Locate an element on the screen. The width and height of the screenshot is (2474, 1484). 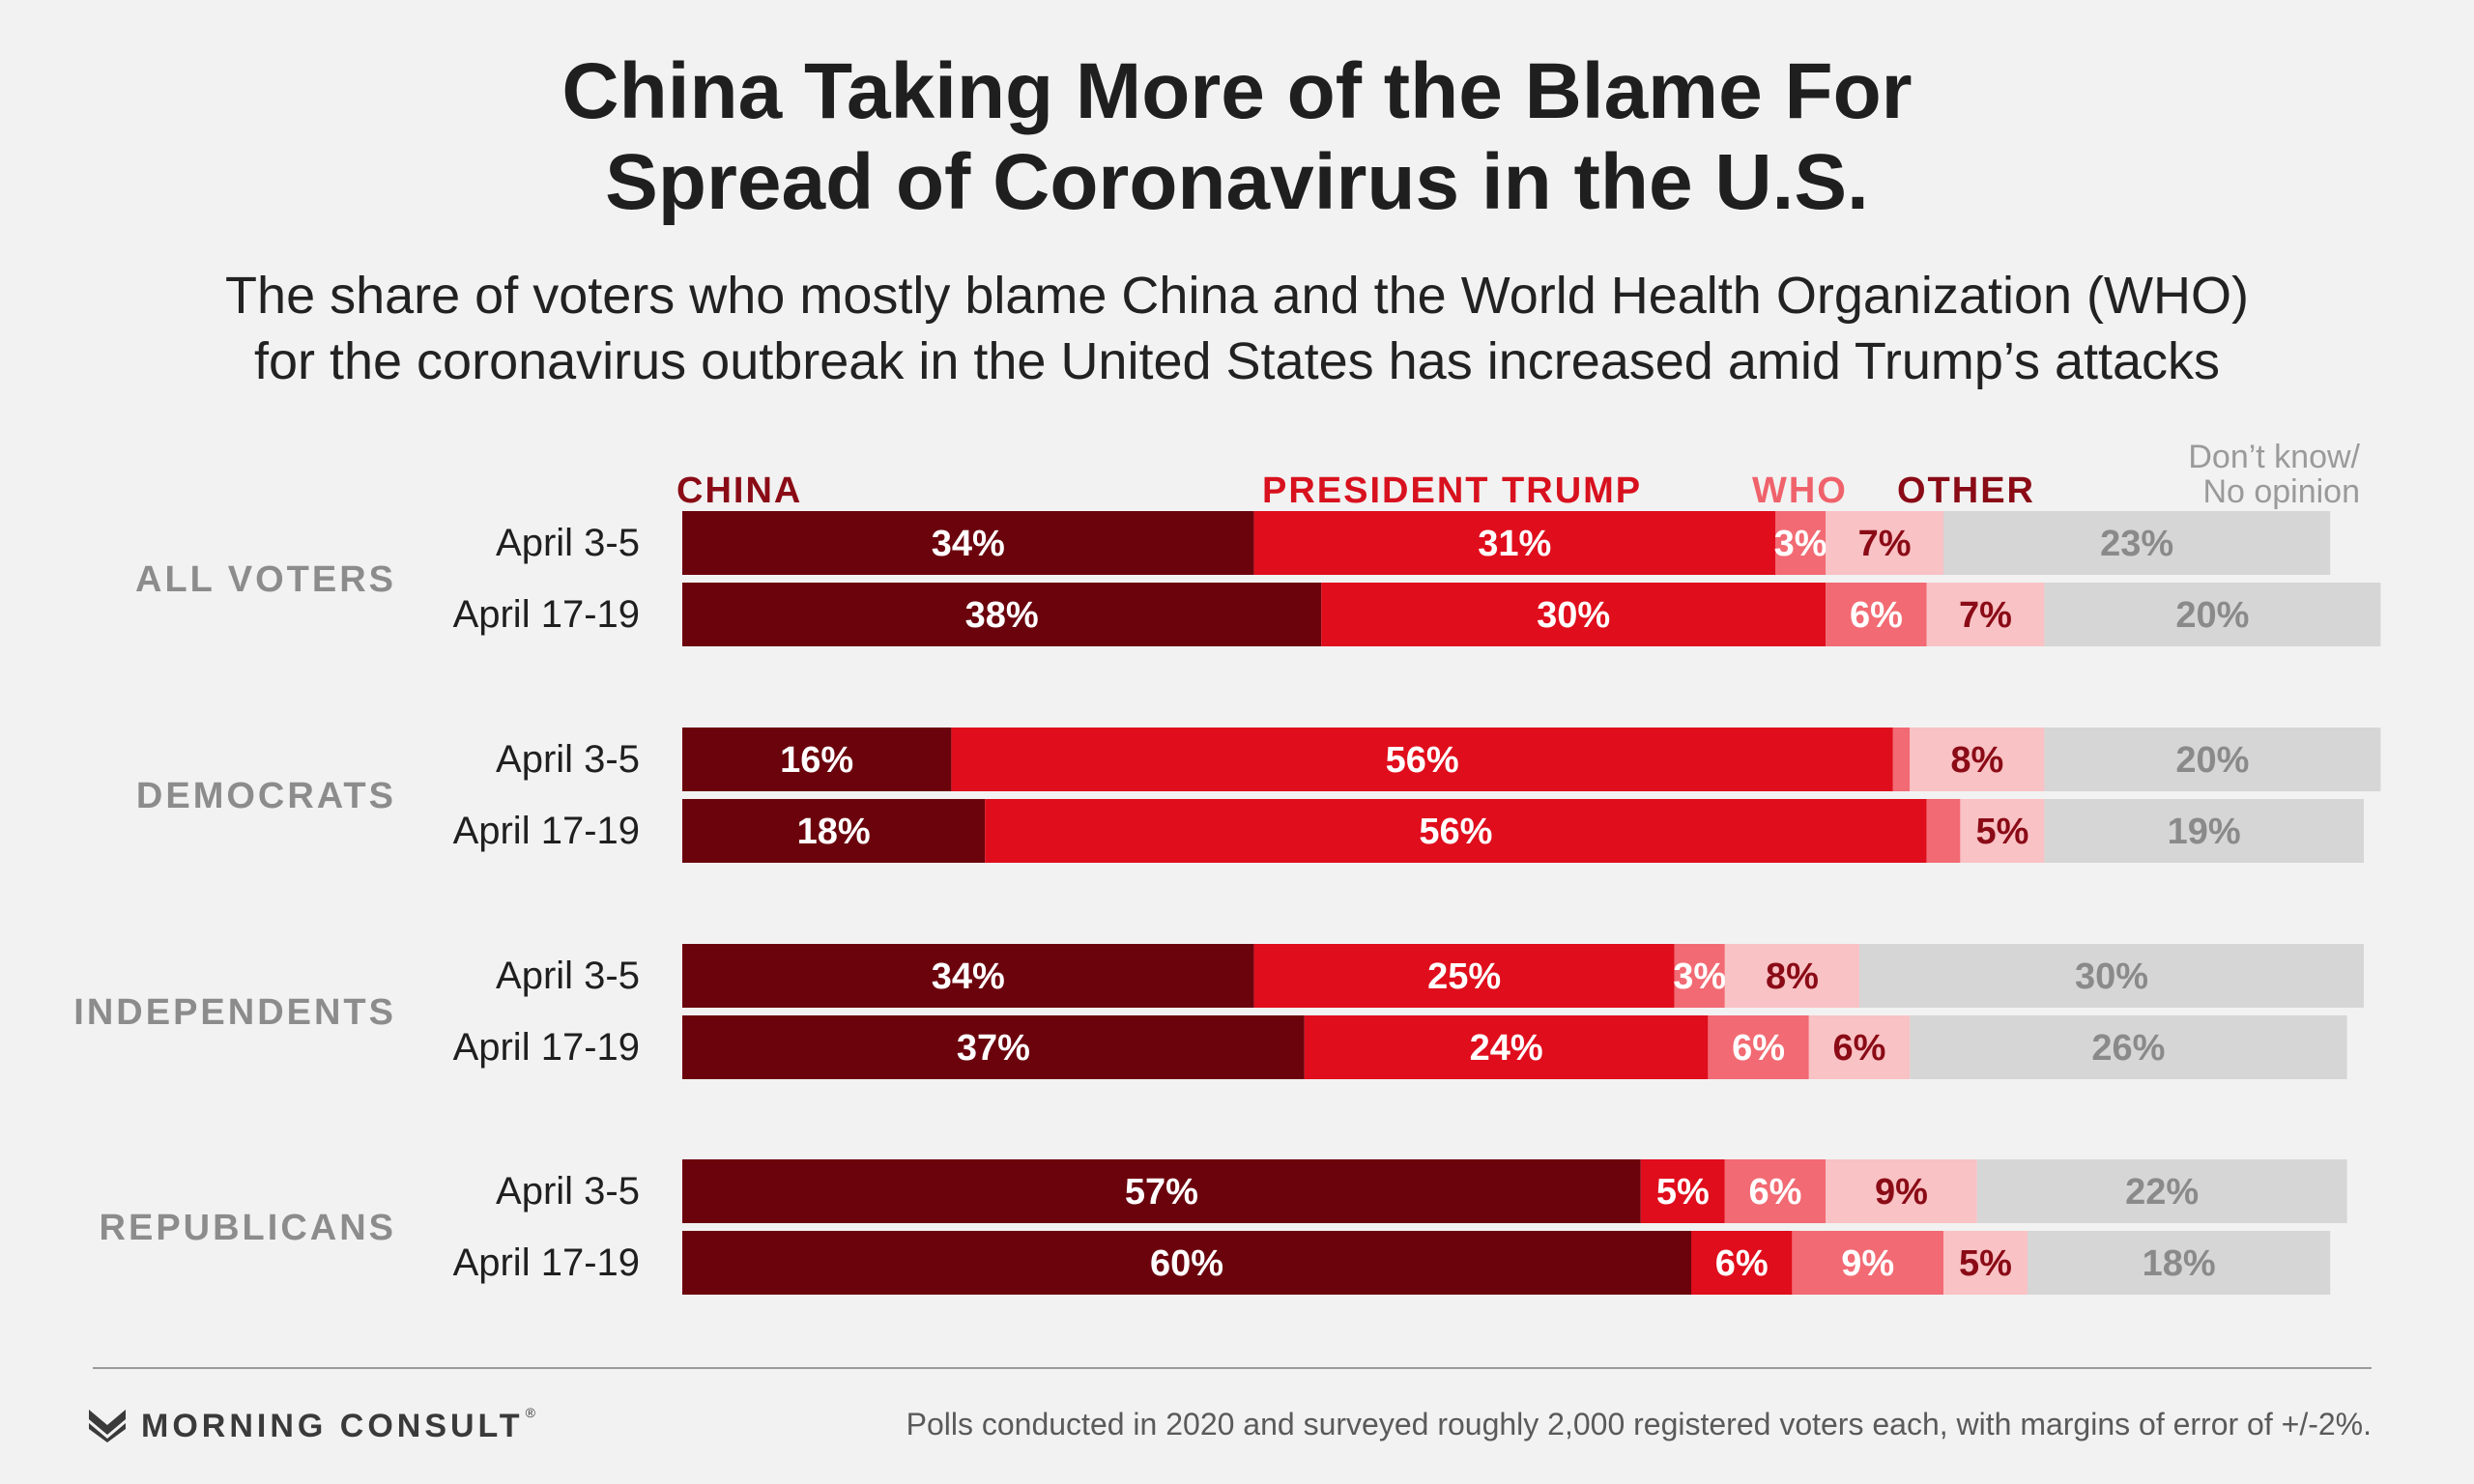
brand-name: MORNING CONSULT is located at coordinates (332, 1425).